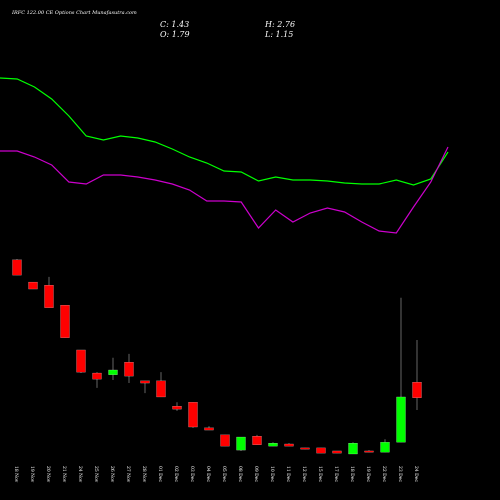 The width and height of the screenshot is (500, 500). I want to click on x-tick-label: 24 Dec, so click(416, 474).